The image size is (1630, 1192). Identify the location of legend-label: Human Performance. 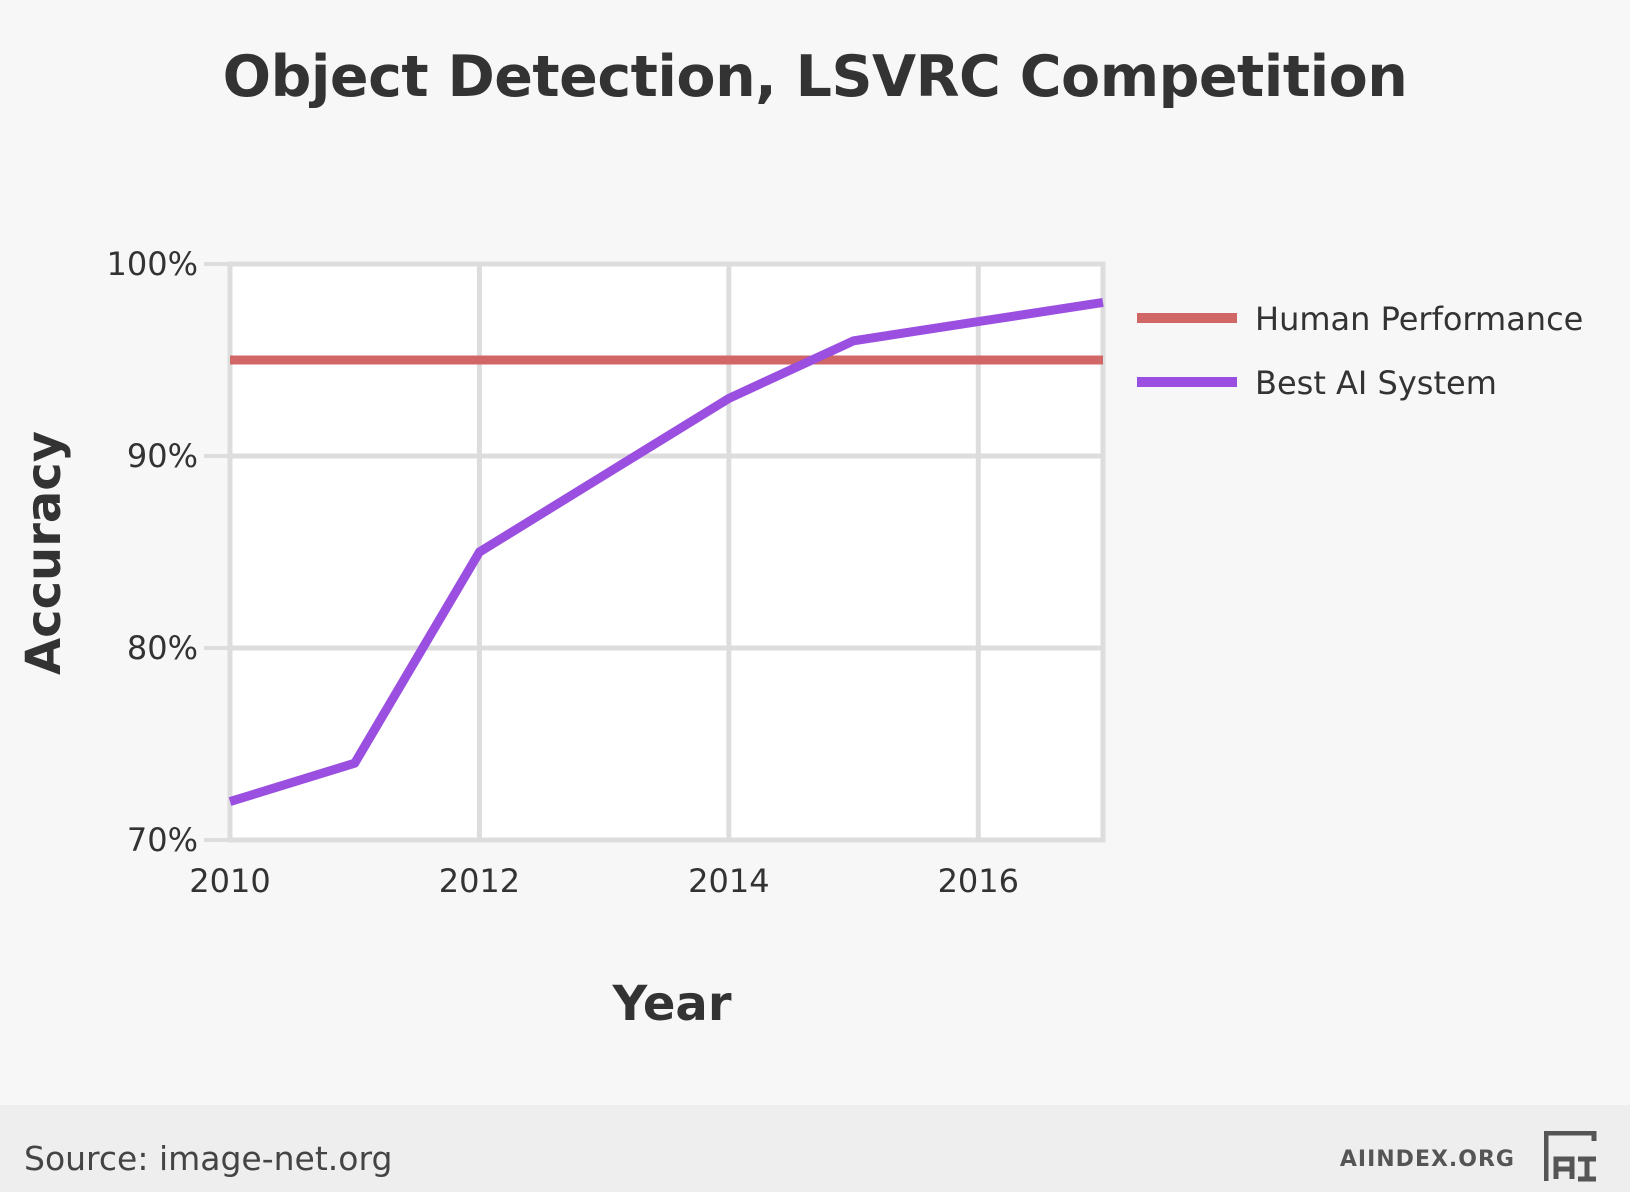
(1419, 319).